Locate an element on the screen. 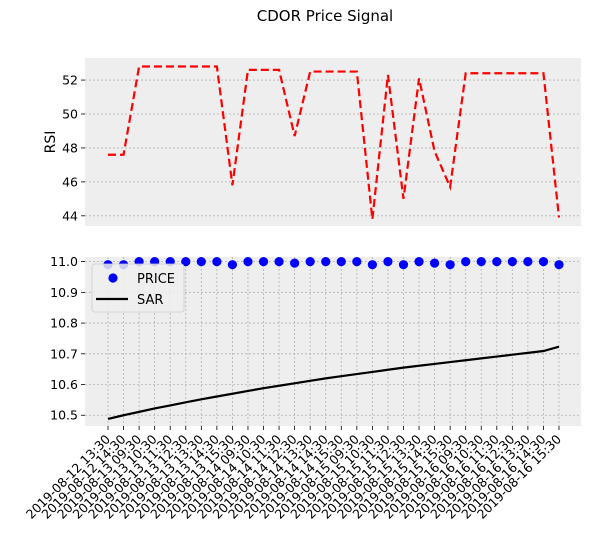  figure-title: CDOR Price Signal is located at coordinates (325, 16).